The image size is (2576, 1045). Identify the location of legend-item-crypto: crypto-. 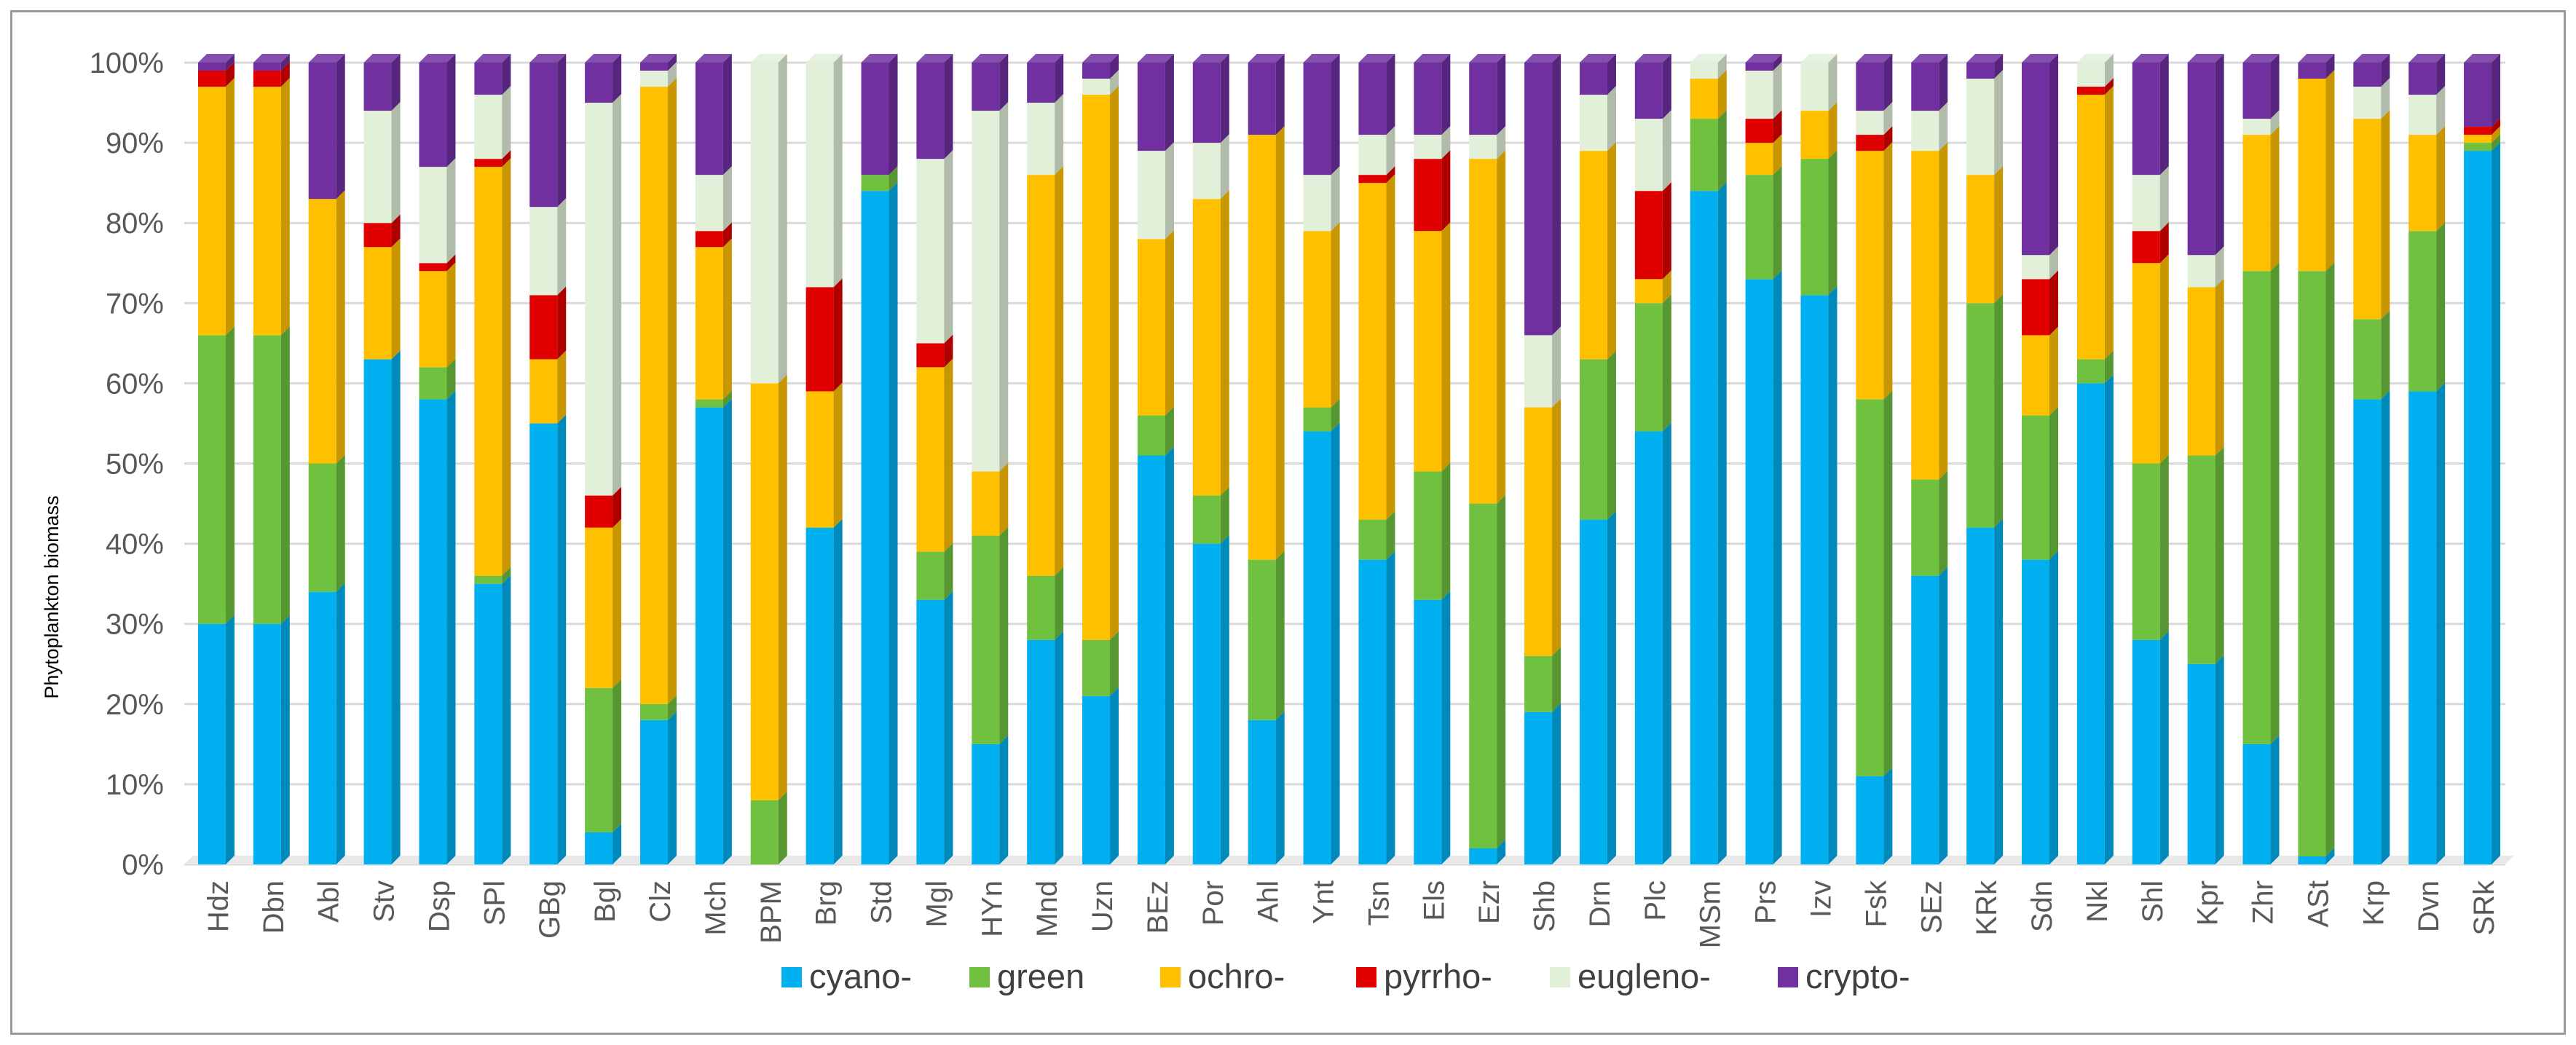
(1844, 976).